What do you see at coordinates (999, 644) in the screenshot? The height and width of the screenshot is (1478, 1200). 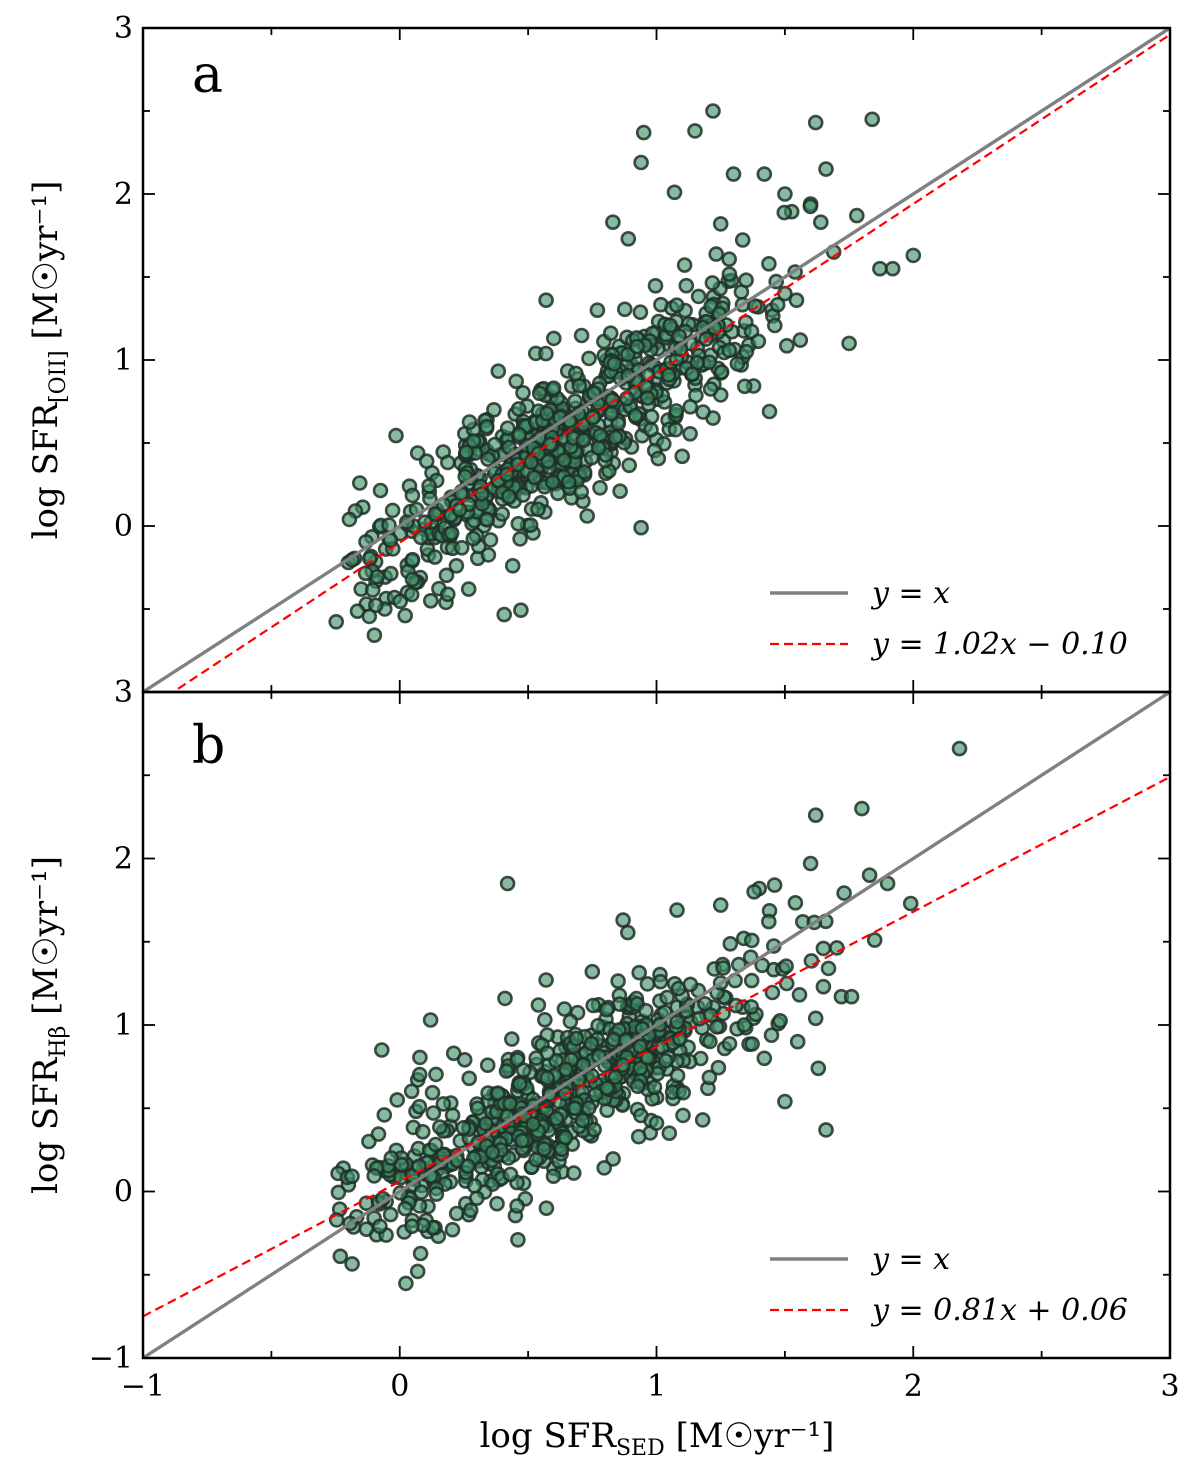 I see `legend-fit-label: y = 1.02x − 0.10` at bounding box center [999, 644].